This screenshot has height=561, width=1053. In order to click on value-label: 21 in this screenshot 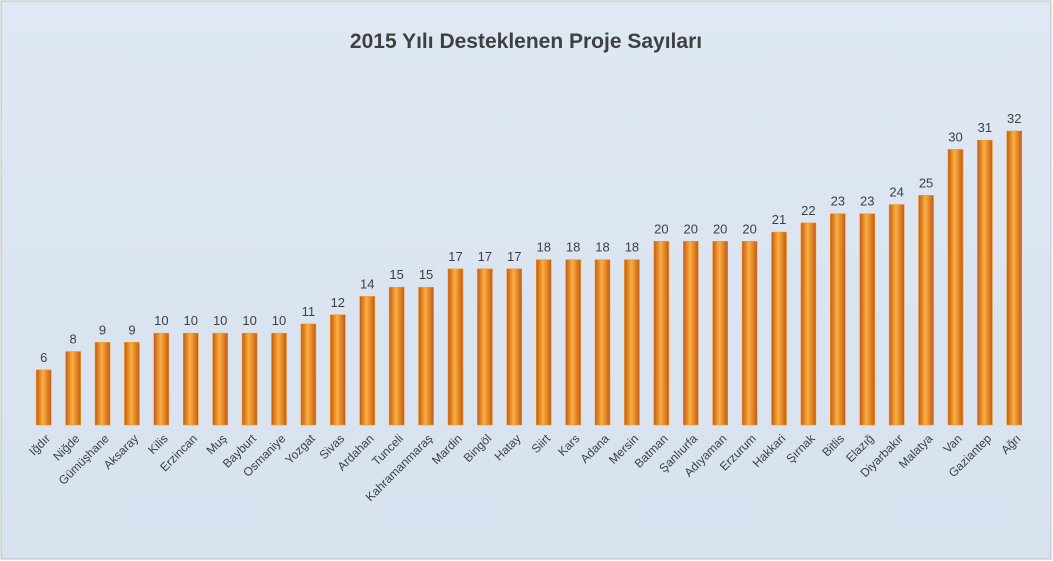, I will do `click(779, 219)`.